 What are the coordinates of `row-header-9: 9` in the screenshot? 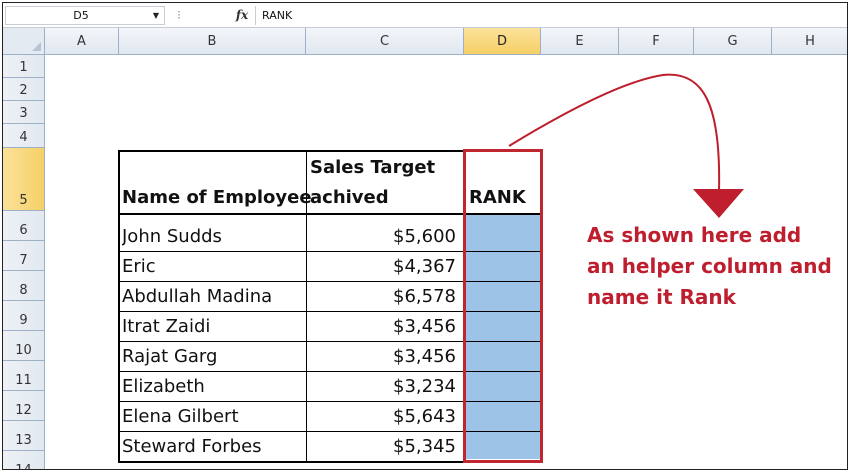 It's located at (24, 316).